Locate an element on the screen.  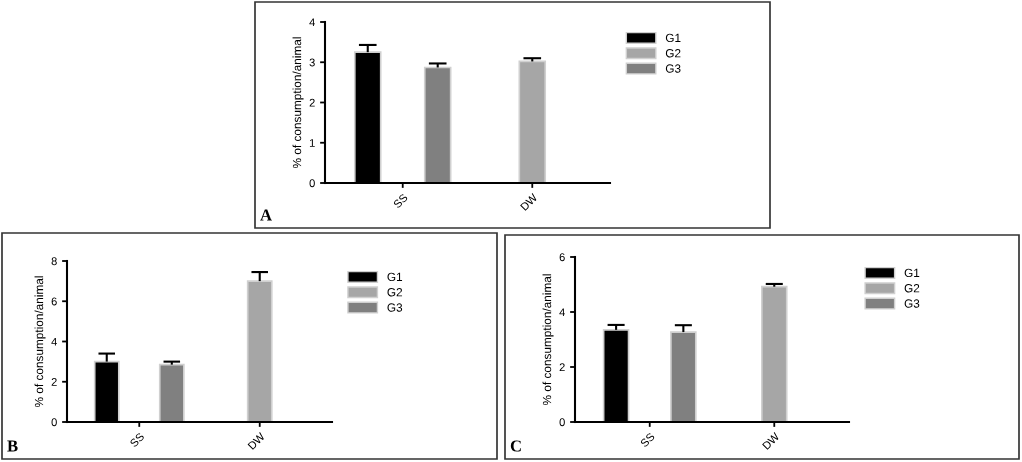
y-tick-label: 1 is located at coordinates (312, 143).